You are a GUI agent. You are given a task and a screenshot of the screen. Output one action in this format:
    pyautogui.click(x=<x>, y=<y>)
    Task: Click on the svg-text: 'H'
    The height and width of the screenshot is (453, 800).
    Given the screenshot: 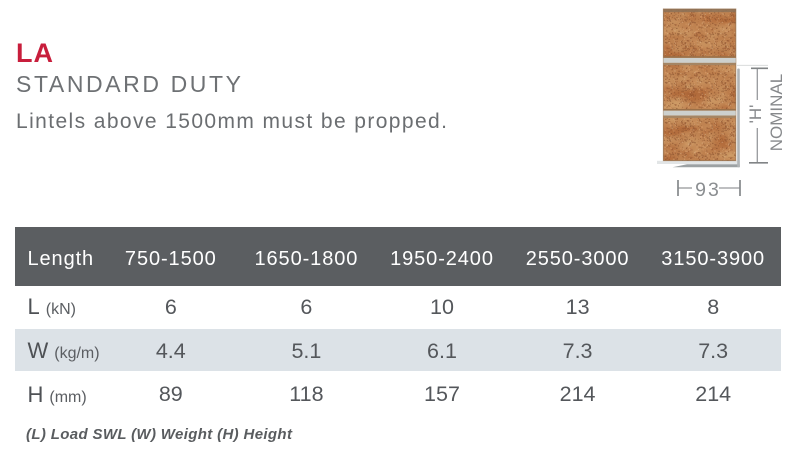 What is the action you would take?
    pyautogui.click(x=755, y=114)
    